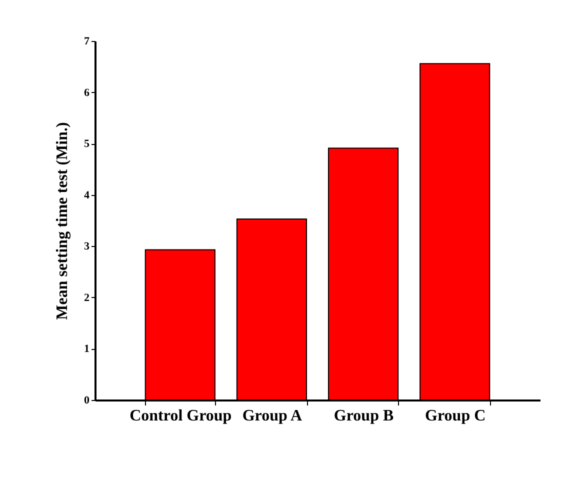 The width and height of the screenshot is (586, 502). I want to click on y-tick-label: 2, so click(87, 298).